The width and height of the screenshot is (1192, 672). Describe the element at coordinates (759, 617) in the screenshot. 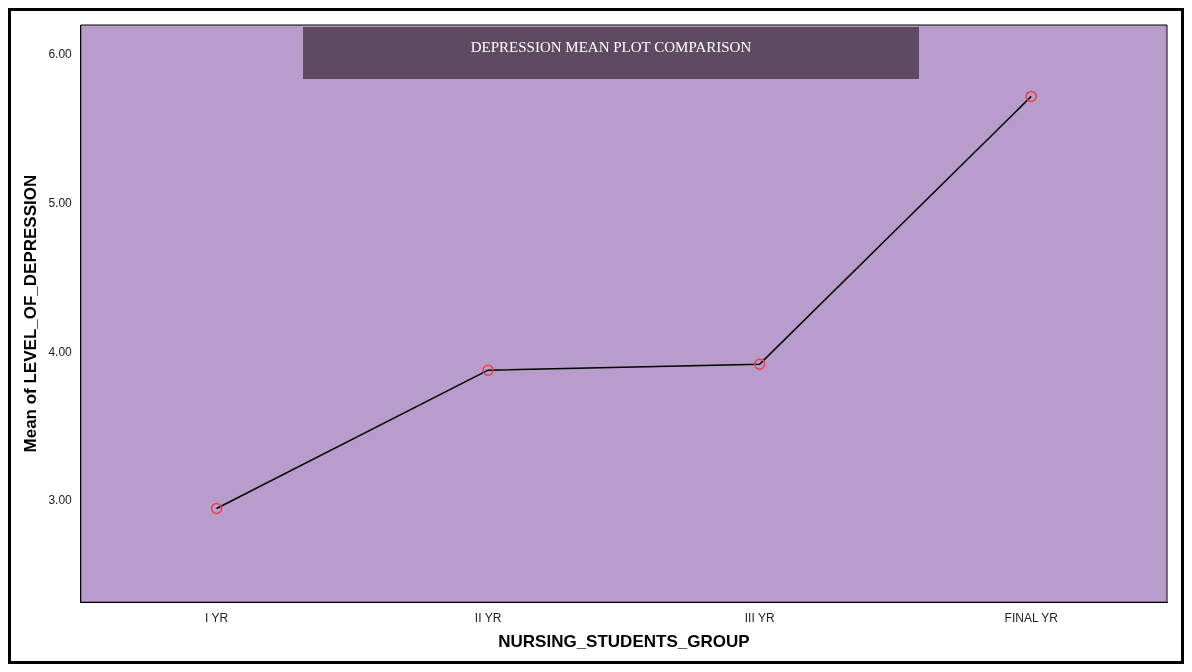

I see `x-tick-label: III YR` at that location.